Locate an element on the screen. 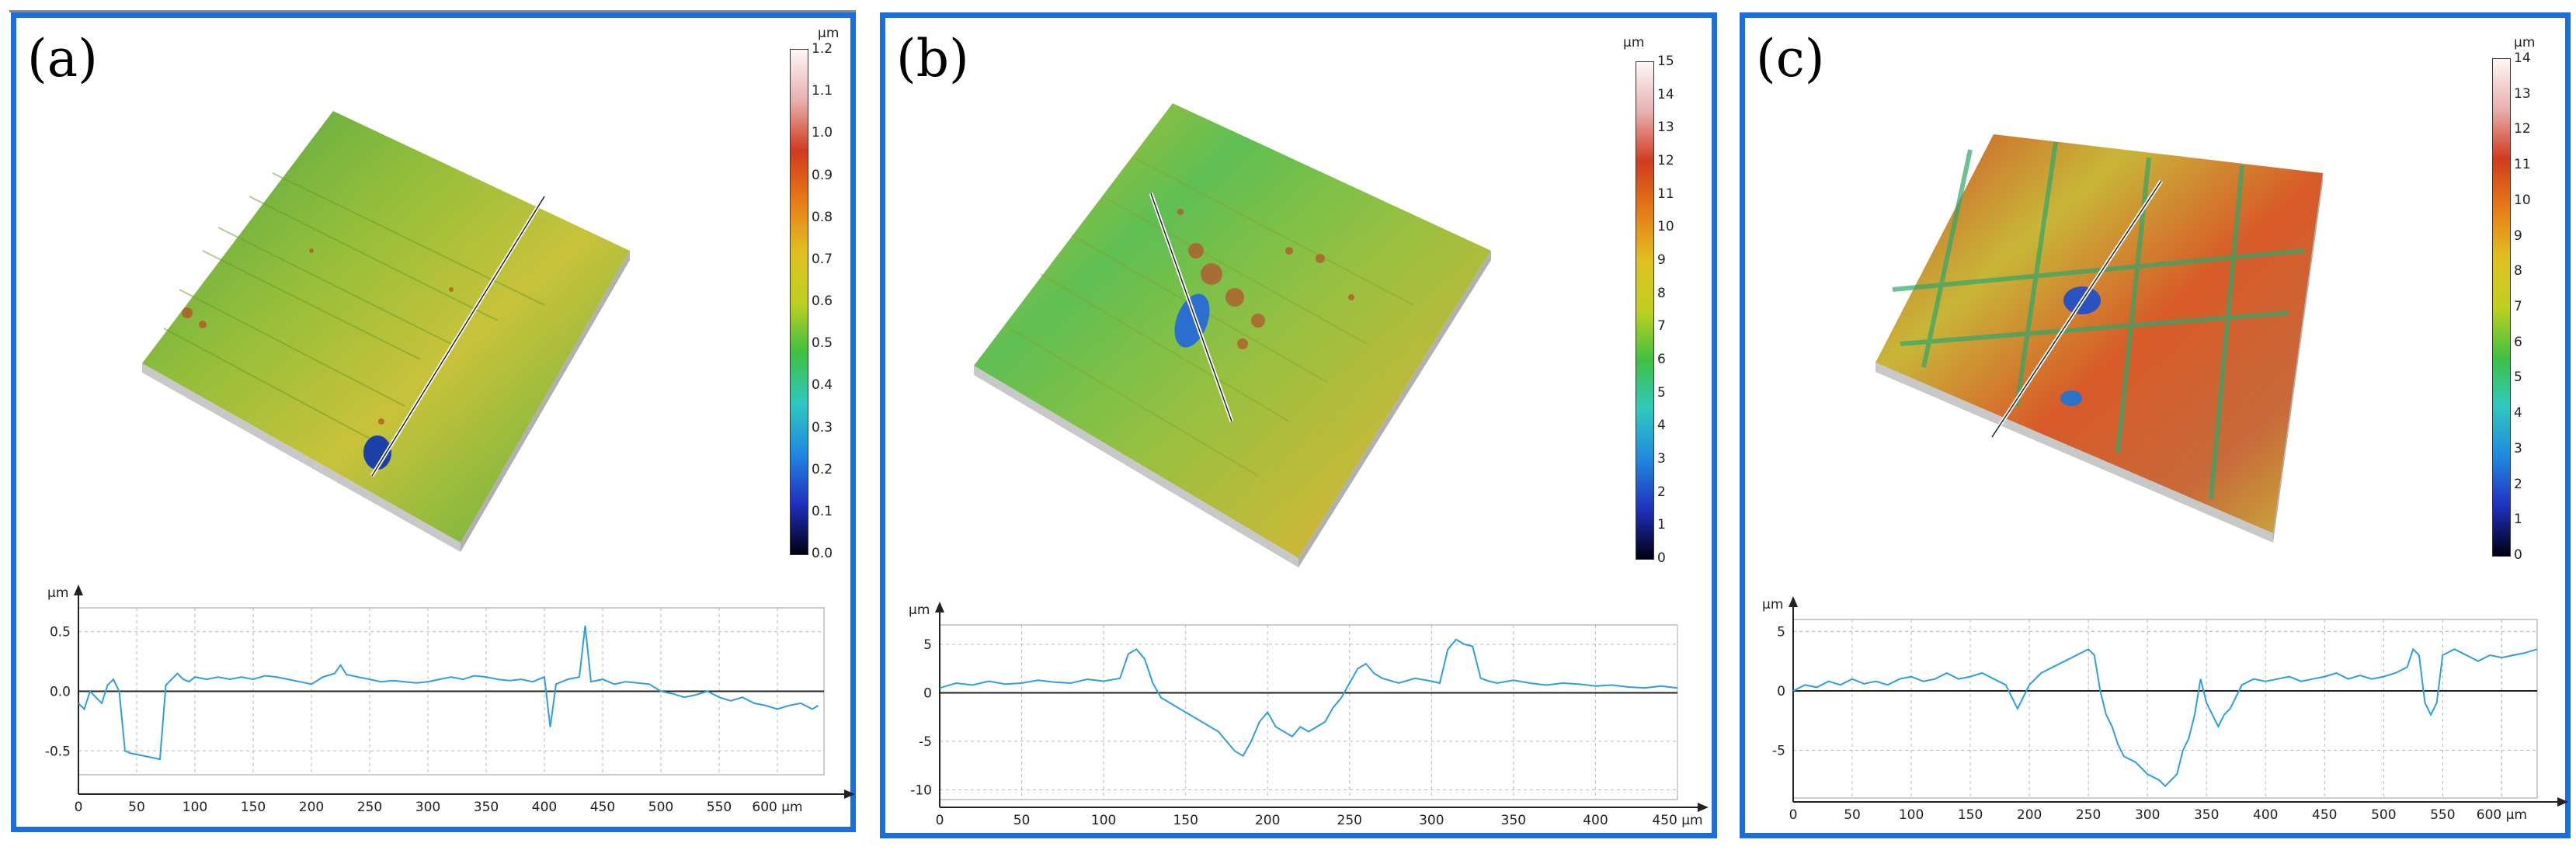  colorbar-tick-a: 0.5 is located at coordinates (822, 343).